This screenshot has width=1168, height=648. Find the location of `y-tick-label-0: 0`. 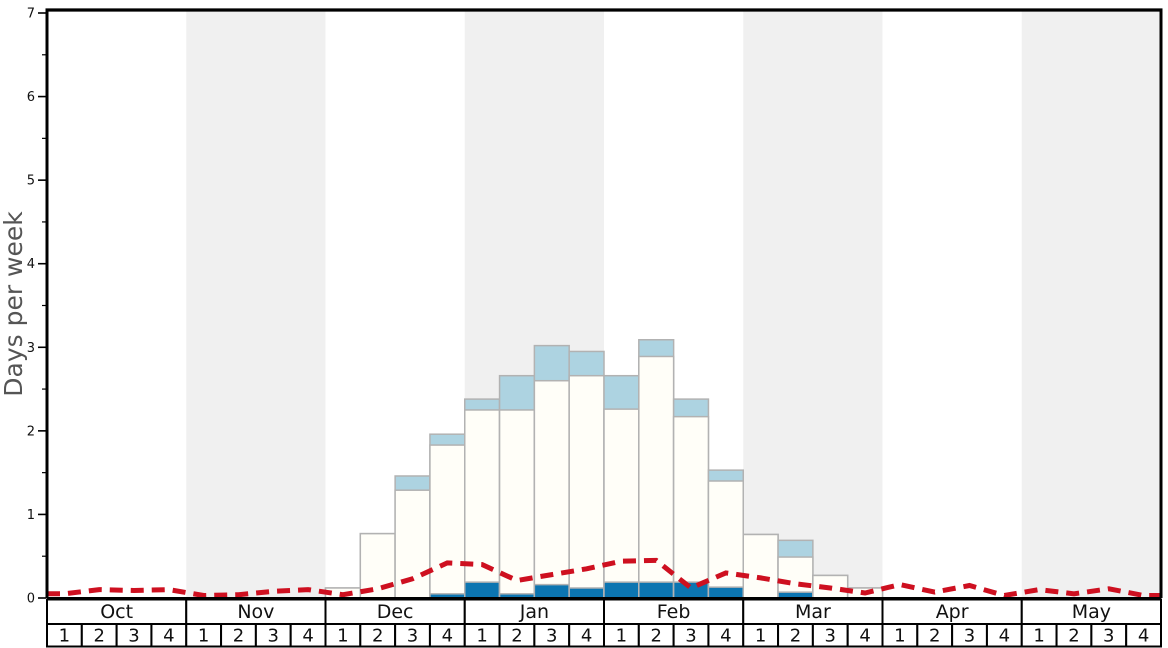

y-tick-label-0: 0 is located at coordinates (31, 599).